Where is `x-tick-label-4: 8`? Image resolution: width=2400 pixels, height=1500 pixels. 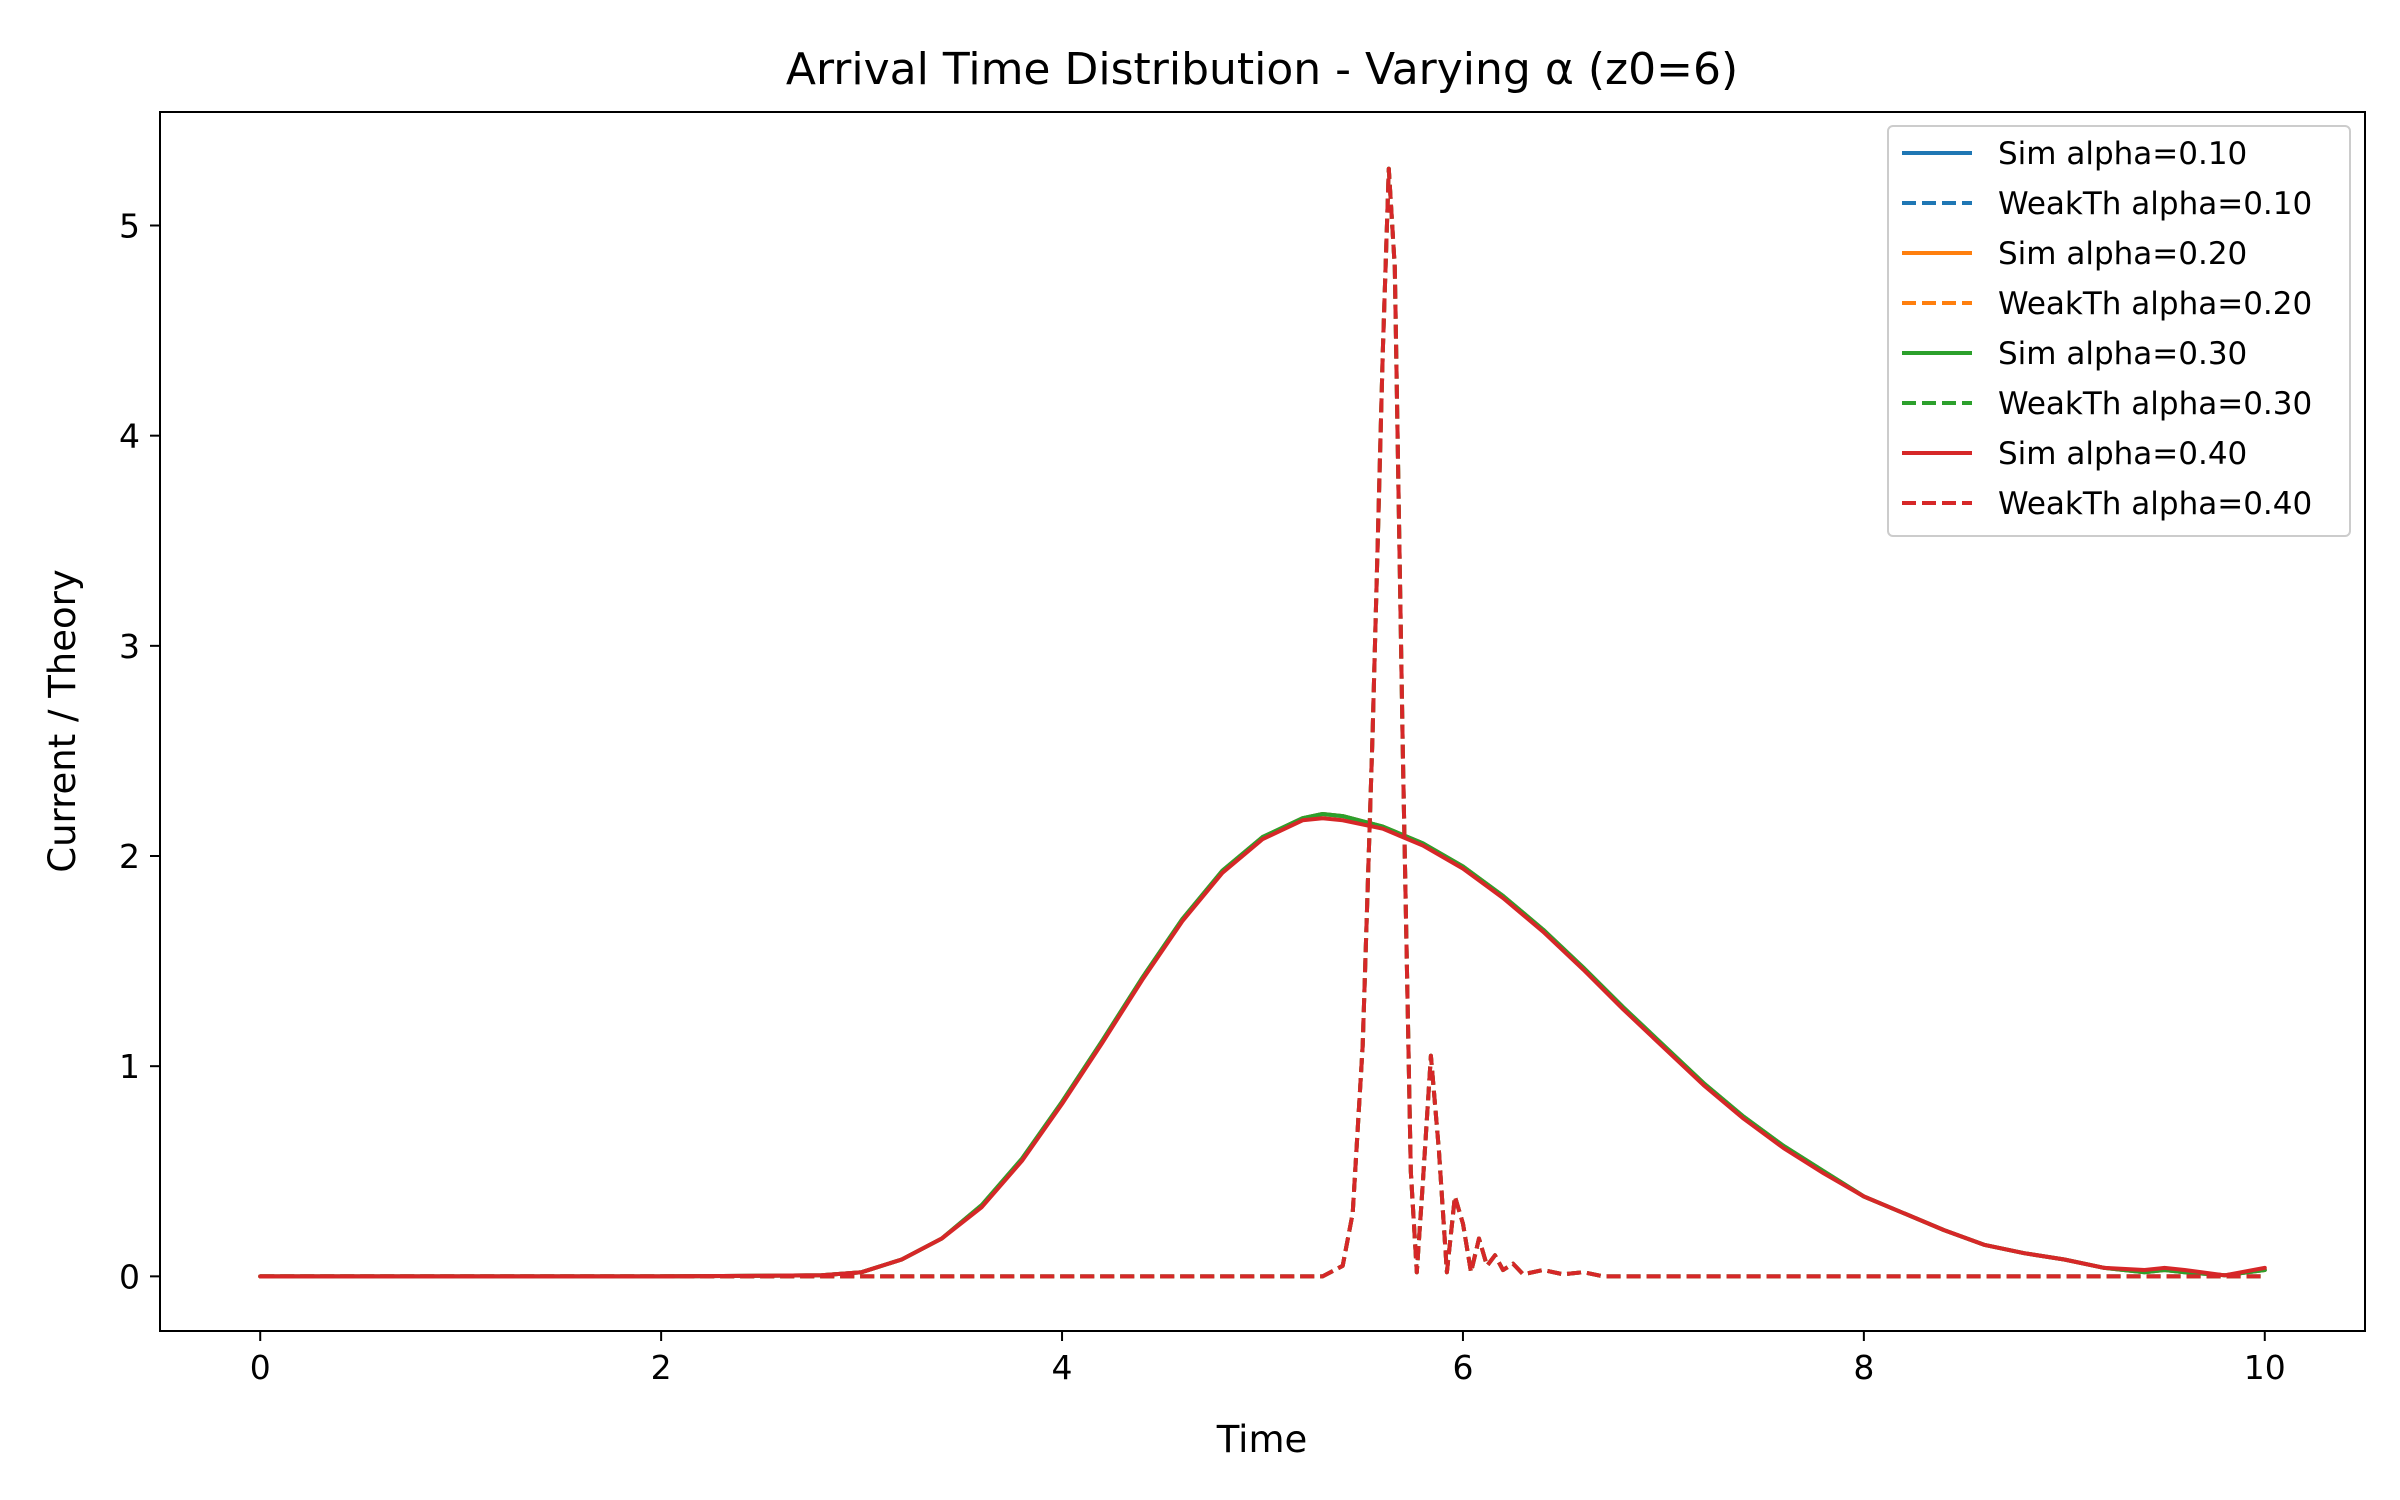 x-tick-label-4: 8 is located at coordinates (1863, 1367).